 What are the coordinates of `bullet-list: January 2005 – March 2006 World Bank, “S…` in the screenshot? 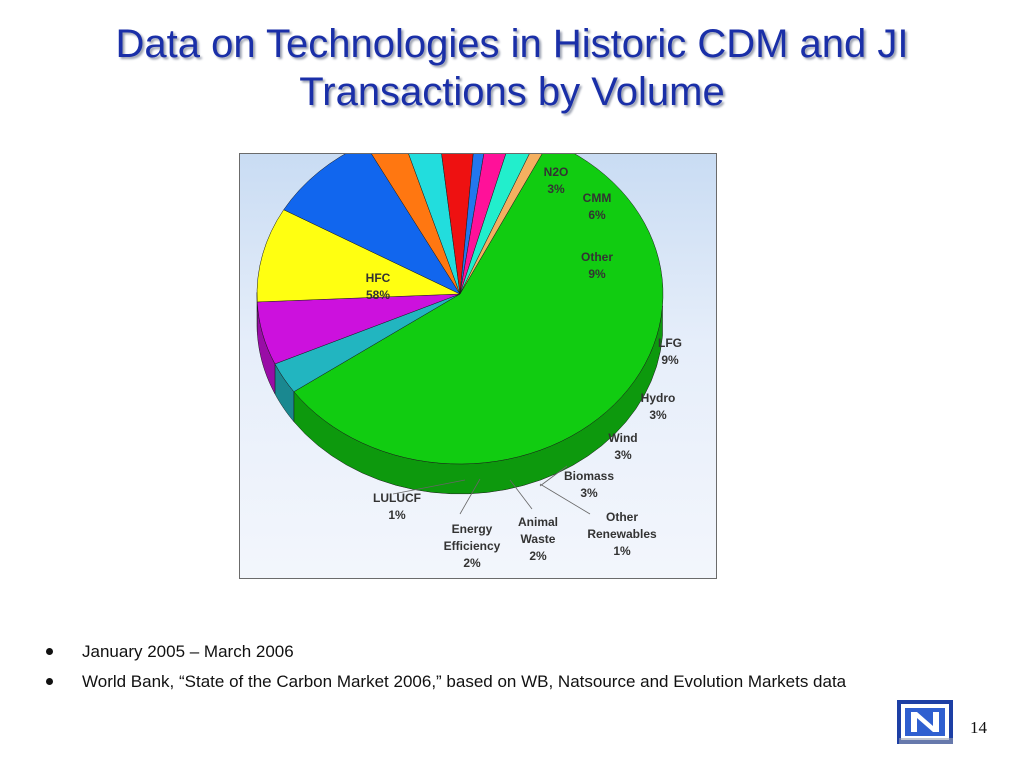 It's located at (492, 670).